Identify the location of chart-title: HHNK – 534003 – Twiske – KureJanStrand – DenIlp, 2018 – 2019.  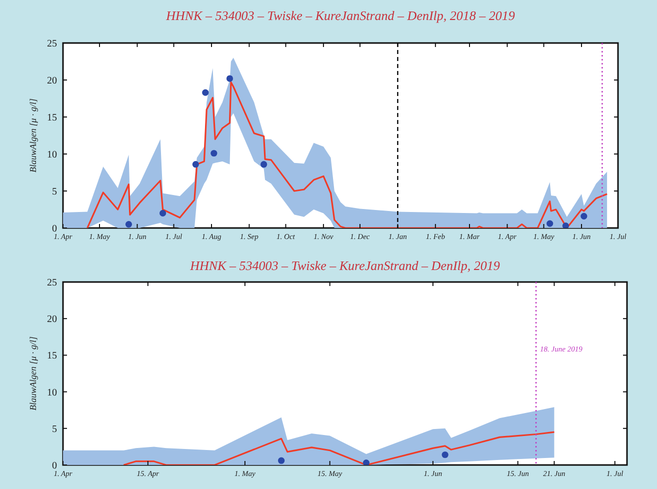
(340, 15).